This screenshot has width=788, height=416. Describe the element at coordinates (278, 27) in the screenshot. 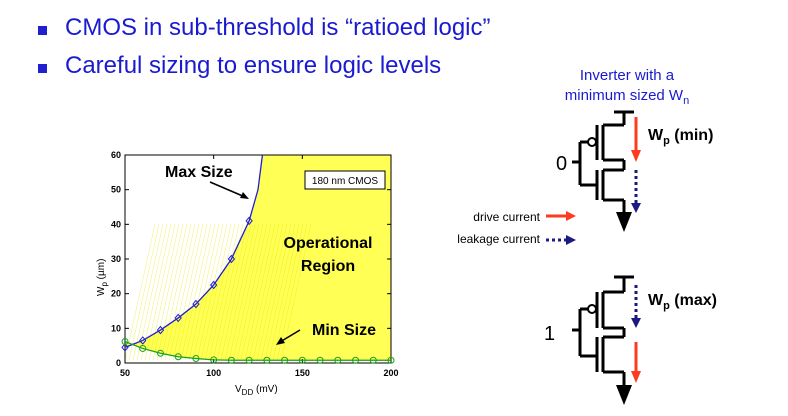

I see `bullet-text: CMOS in sub-threshold is “ratioed logic”` at that location.